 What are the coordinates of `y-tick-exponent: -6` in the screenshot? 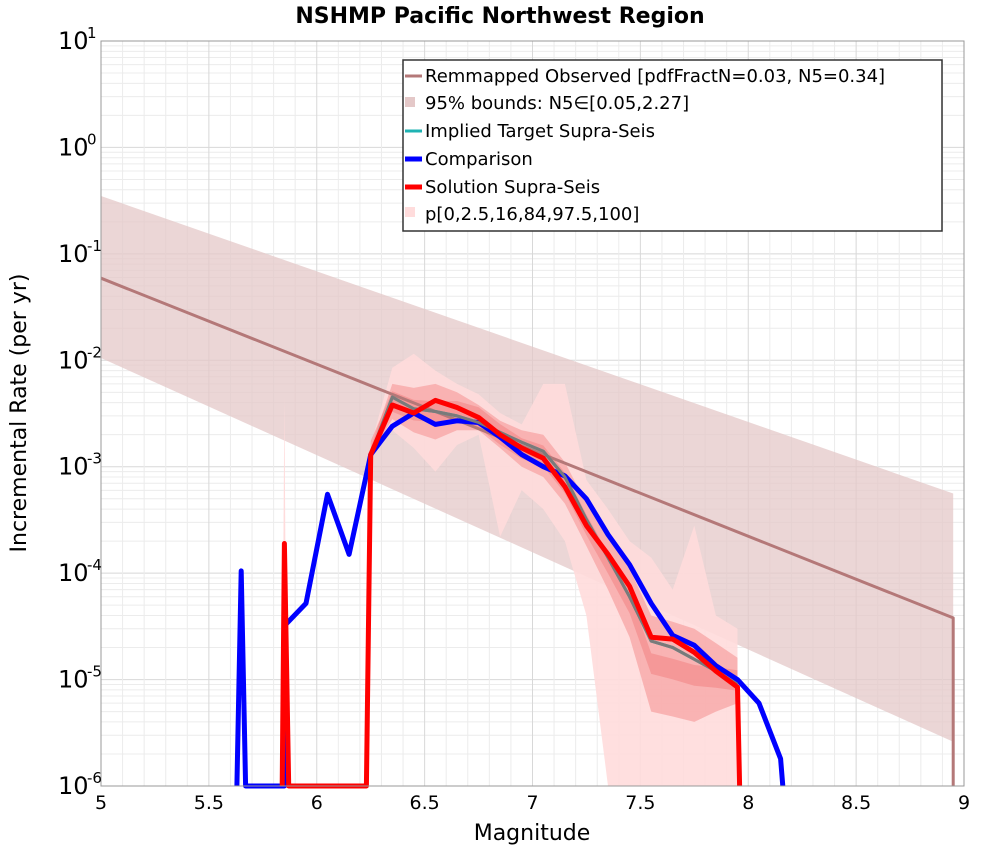 It's located at (94, 778).